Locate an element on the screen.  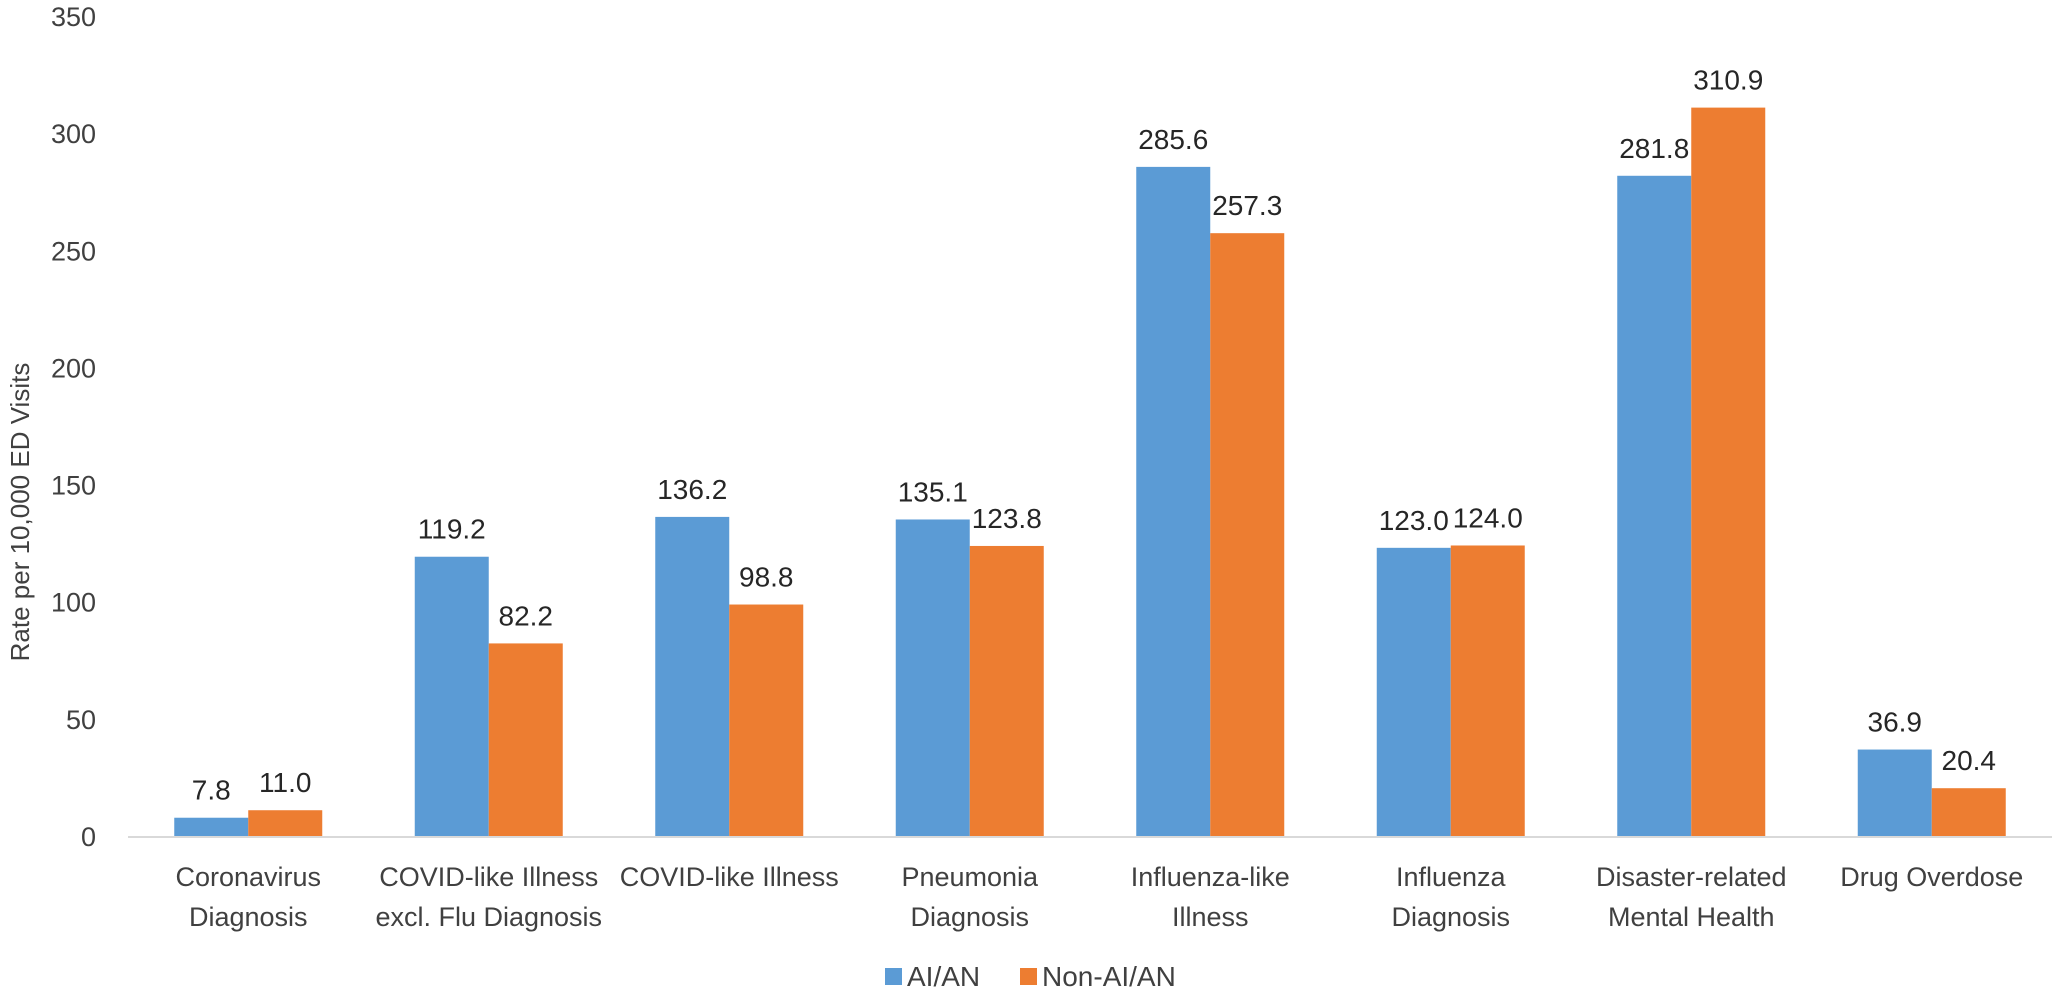
y-tick-label: 50 is located at coordinates (81, 720).